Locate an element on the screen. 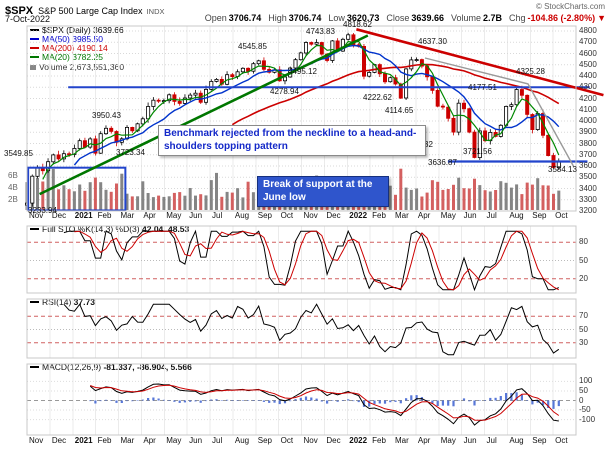 Image resolution: width=609 pixels, height=455 pixels. annotation-june-low-break: Break of support at the June low is located at coordinates (323, 191).